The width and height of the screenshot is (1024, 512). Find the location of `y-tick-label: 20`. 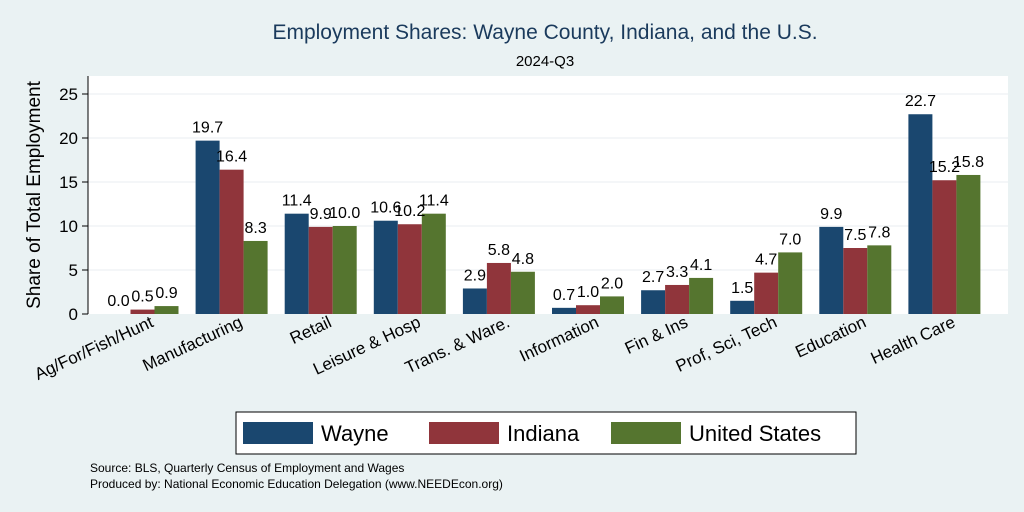

y-tick-label: 20 is located at coordinates (68, 138).